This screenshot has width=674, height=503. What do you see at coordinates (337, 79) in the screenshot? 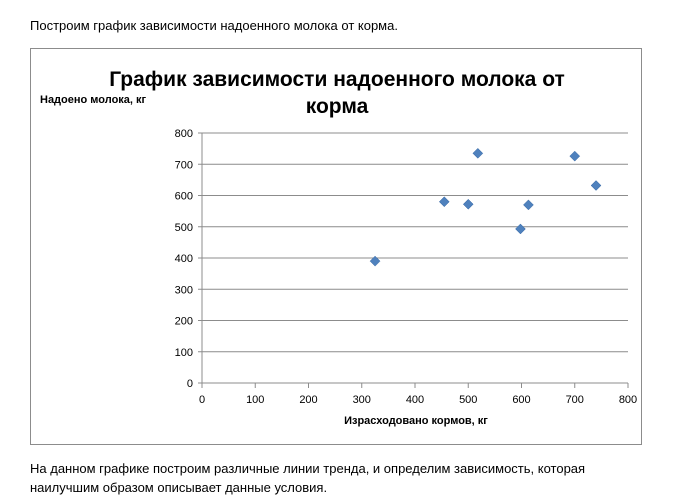
I see `chart-title-line-1: График зависимости надоенного молока от` at bounding box center [337, 79].